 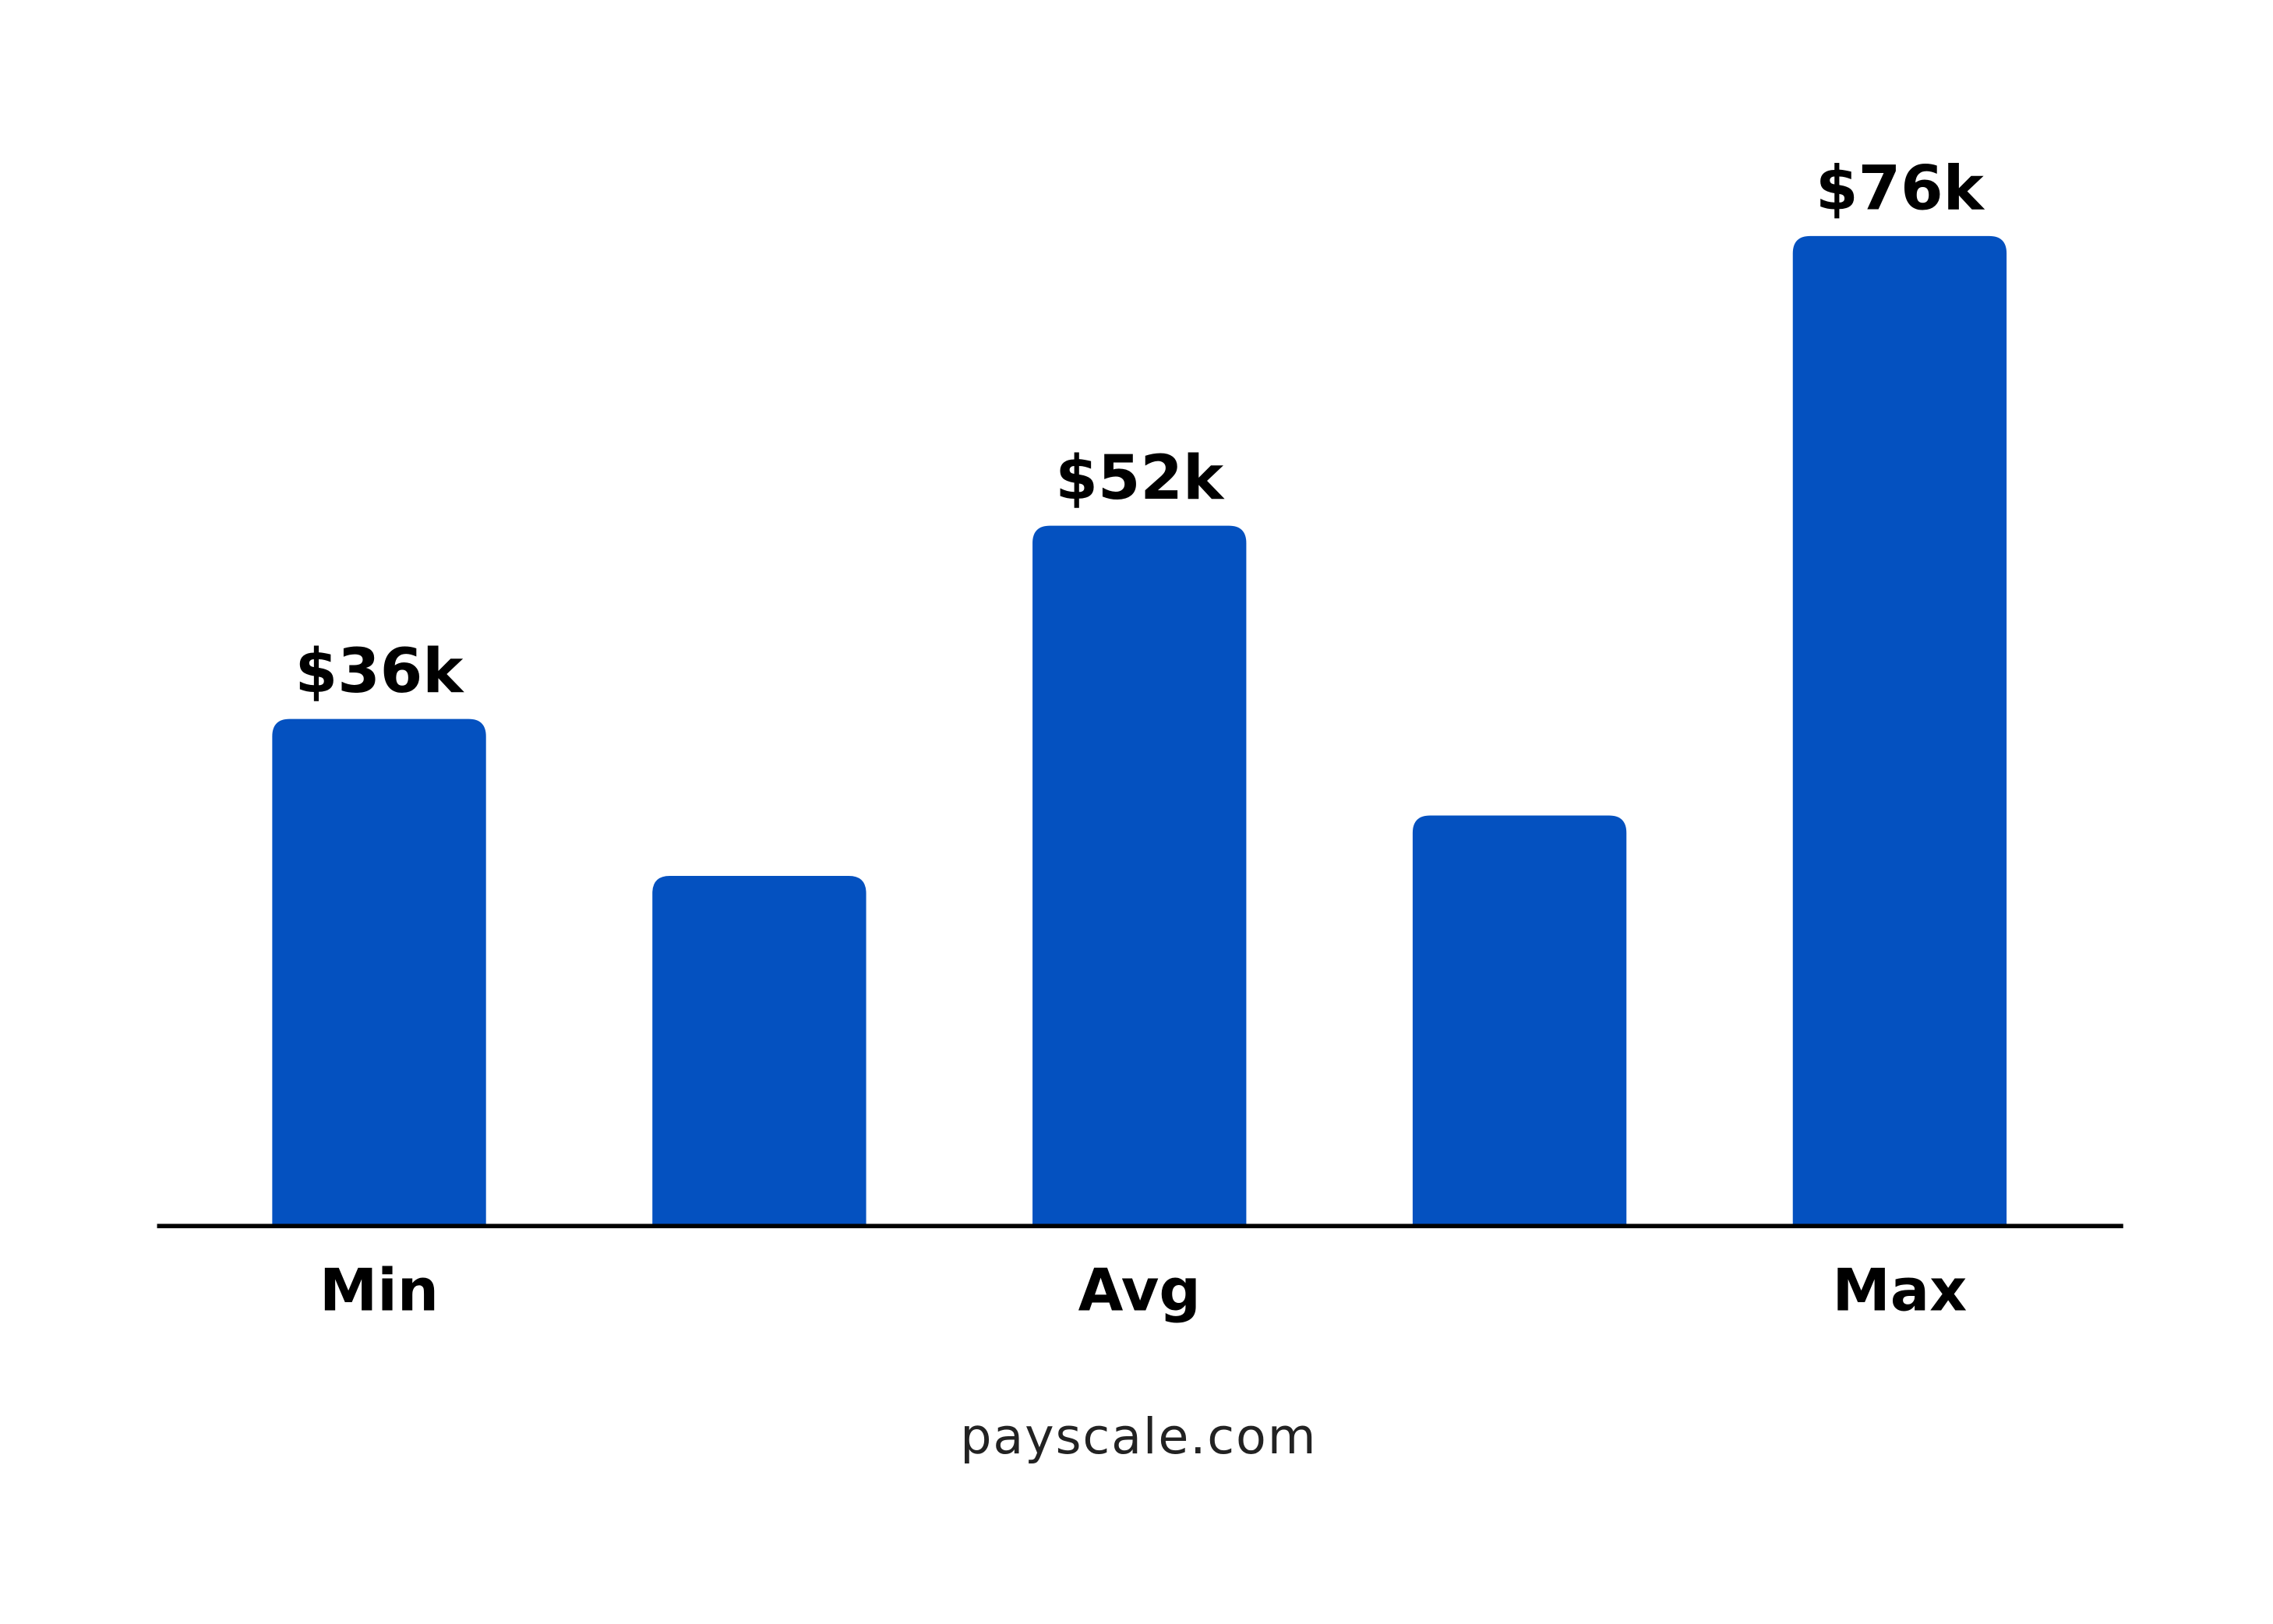 What do you see at coordinates (379, 1291) in the screenshot?
I see `x-tick-label: Min` at bounding box center [379, 1291].